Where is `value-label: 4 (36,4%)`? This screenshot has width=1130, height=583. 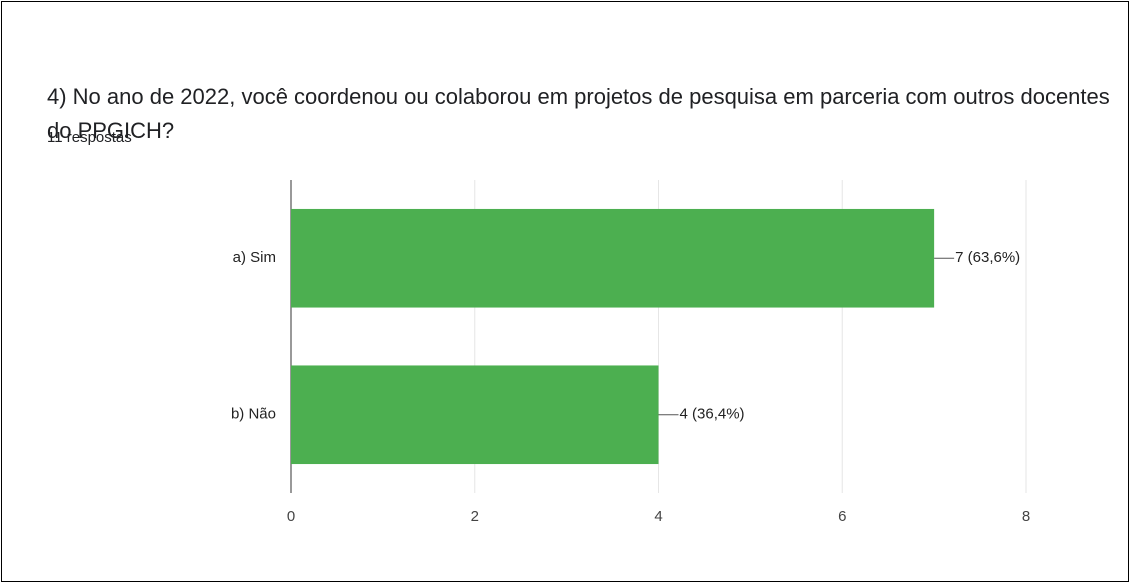 value-label: 4 (36,4%) is located at coordinates (712, 414).